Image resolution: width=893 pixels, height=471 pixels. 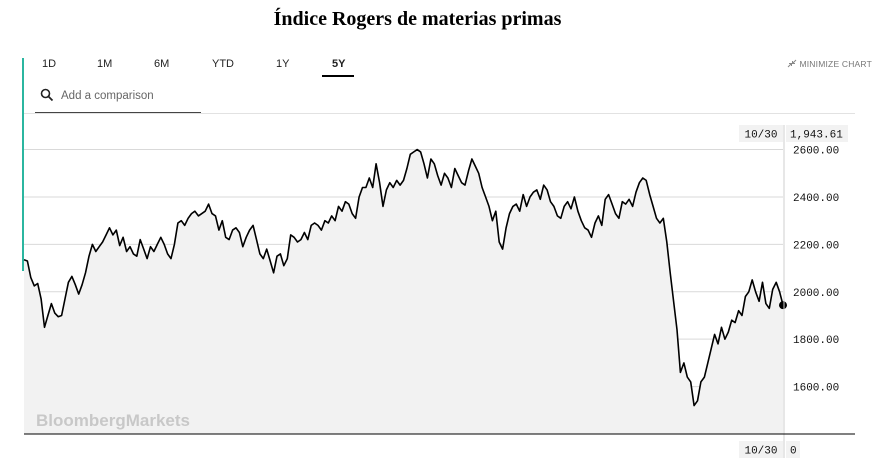 I want to click on x-axis-end-box, so click(x=793, y=449).